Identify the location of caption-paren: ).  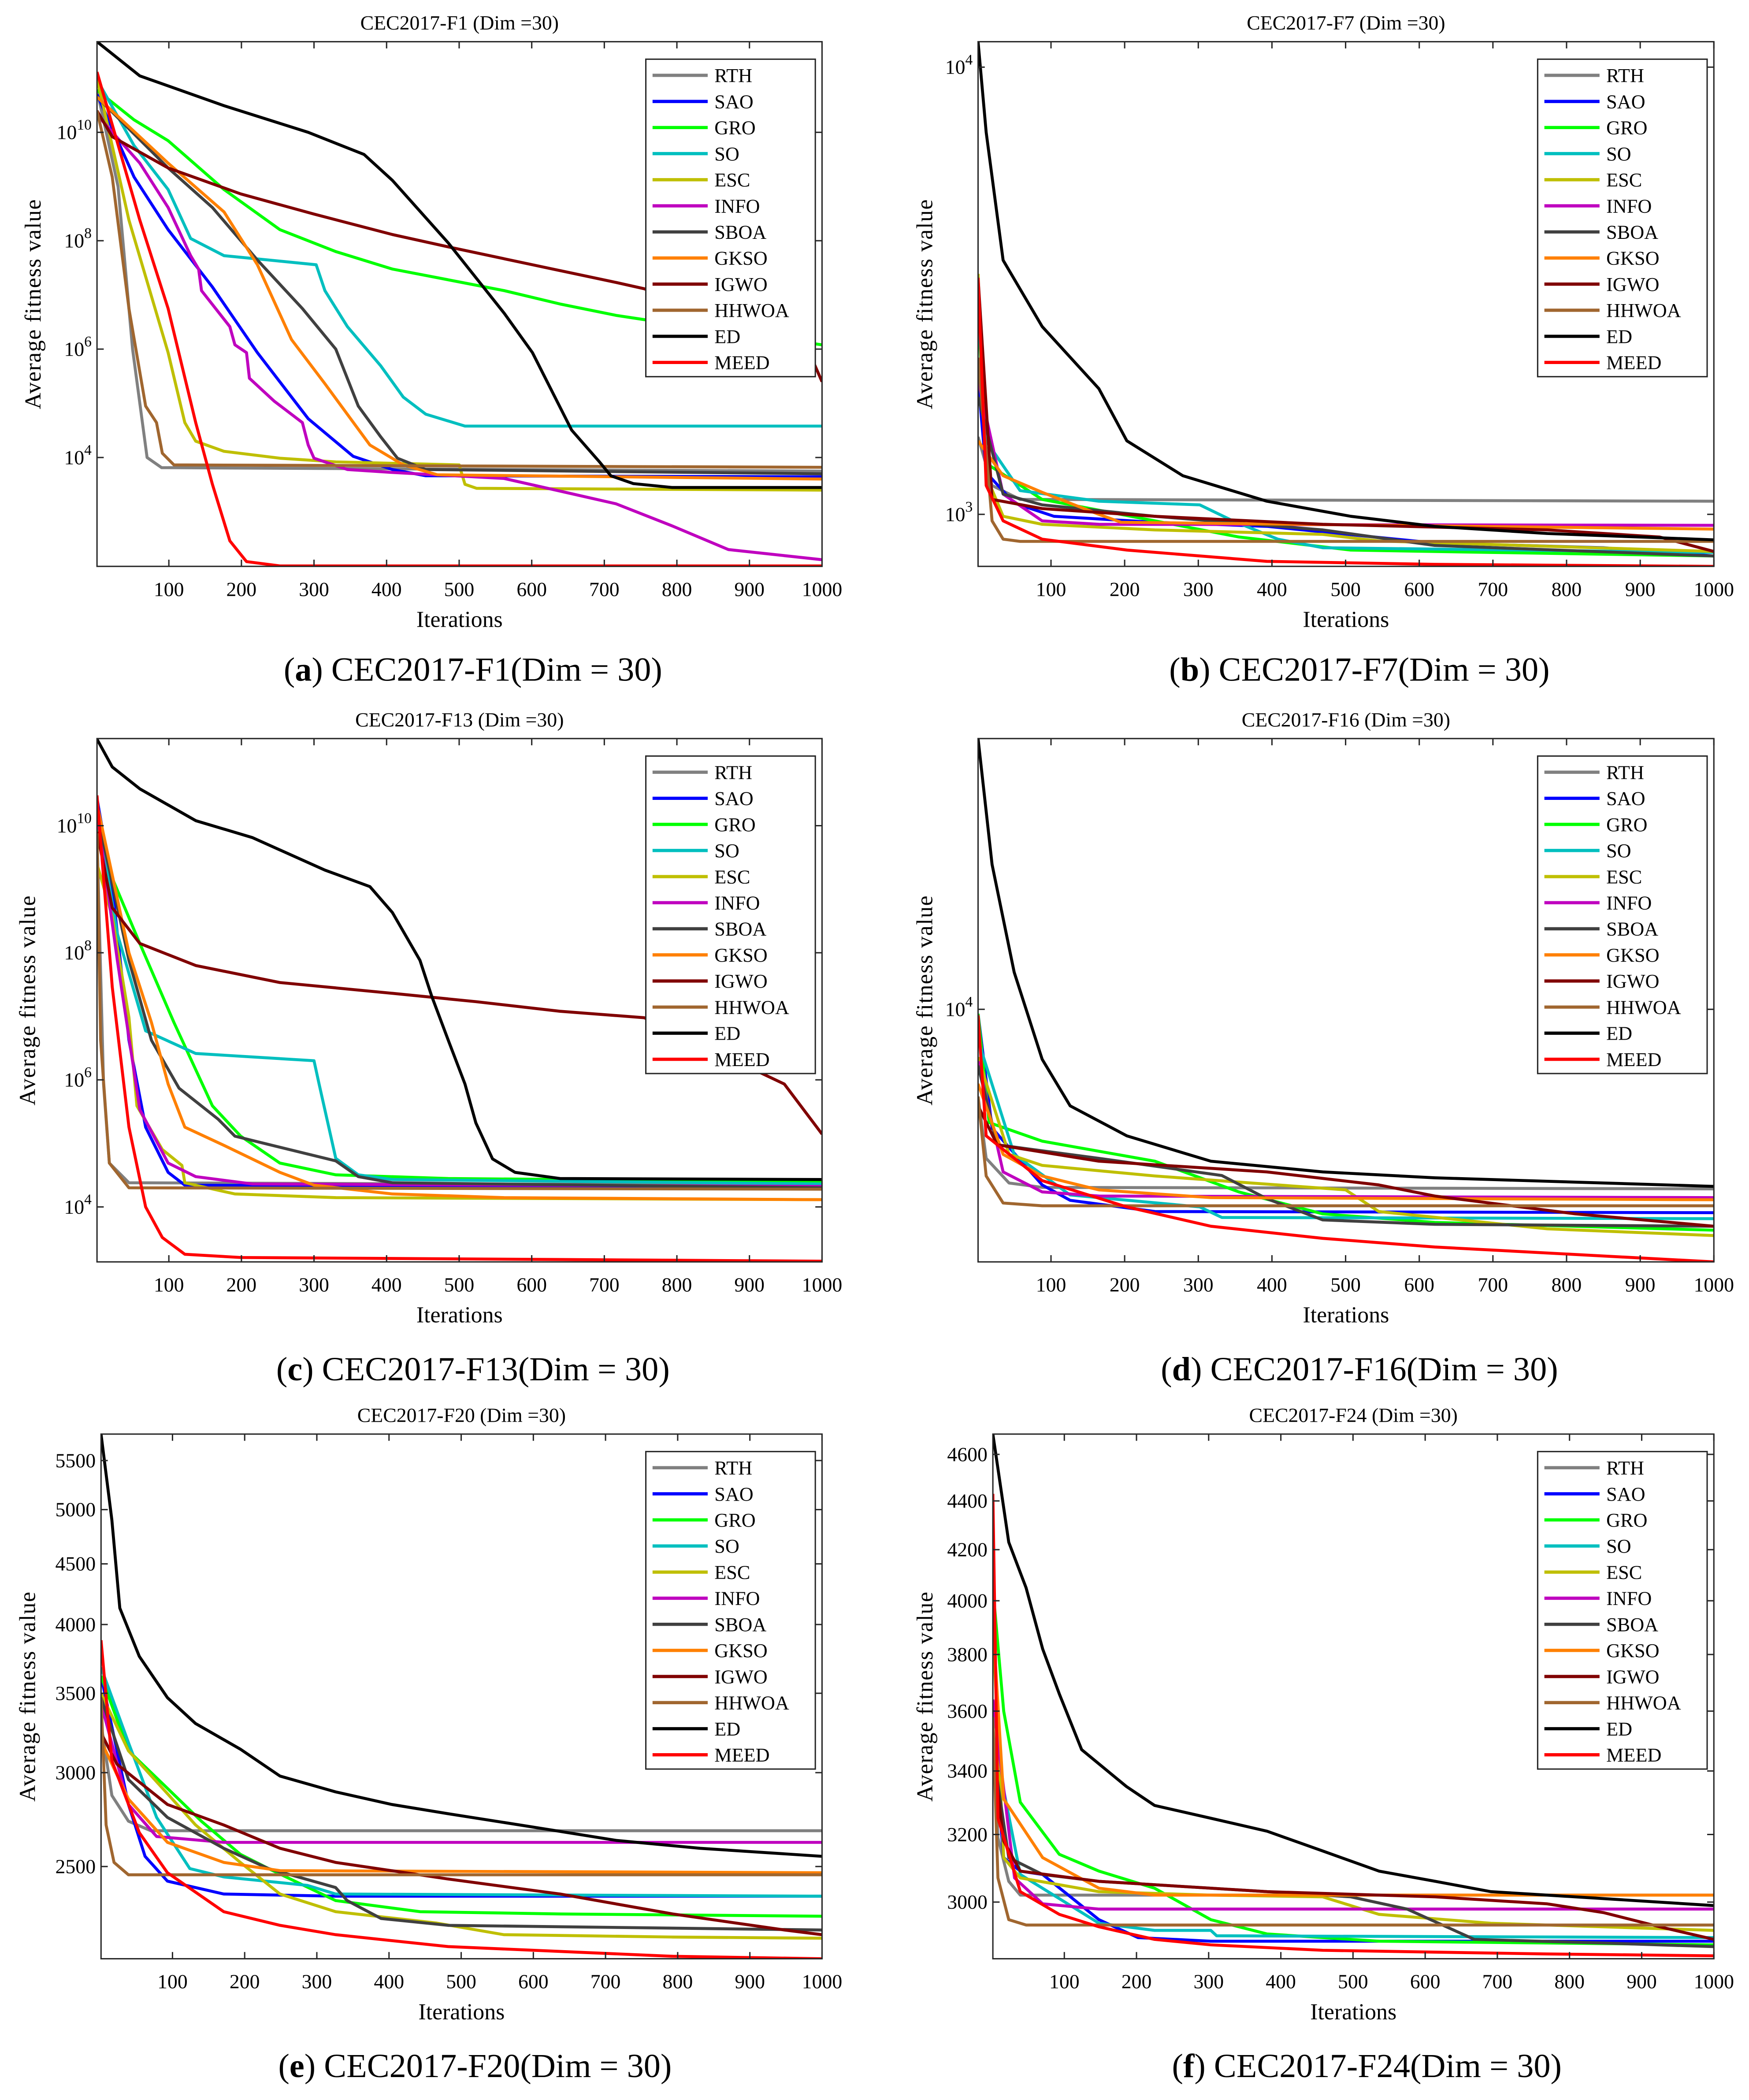
(1204, 2066).